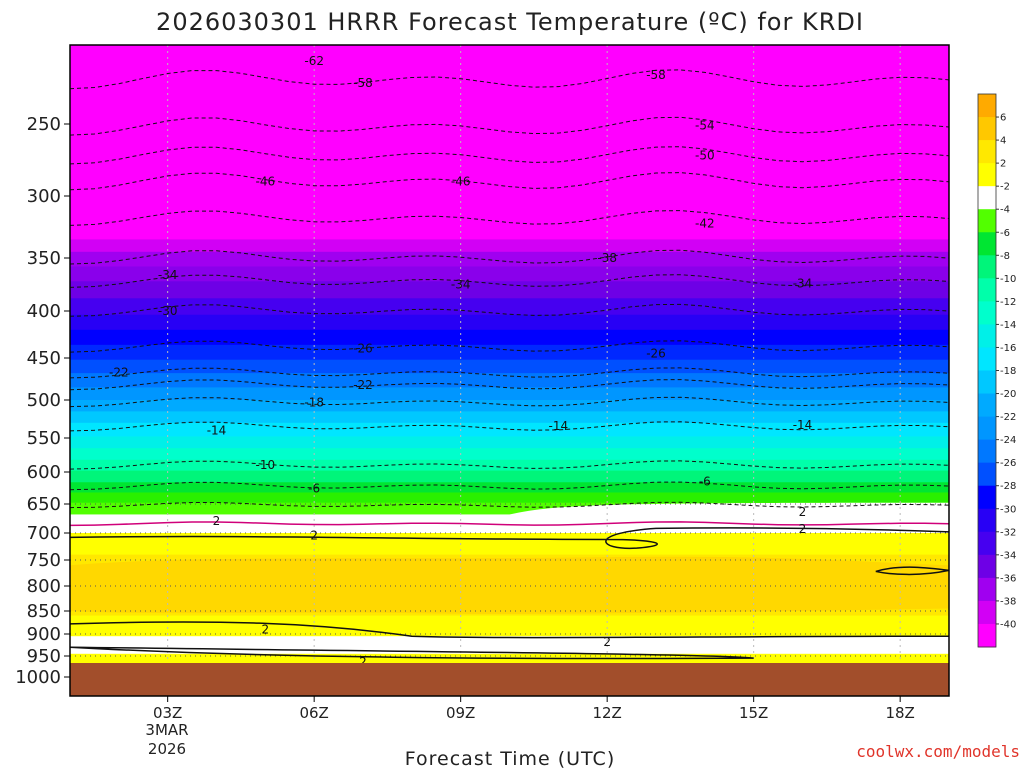 The width and height of the screenshot is (1024, 768). What do you see at coordinates (705, 223) in the screenshot?
I see `isotherm-label: -42` at bounding box center [705, 223].